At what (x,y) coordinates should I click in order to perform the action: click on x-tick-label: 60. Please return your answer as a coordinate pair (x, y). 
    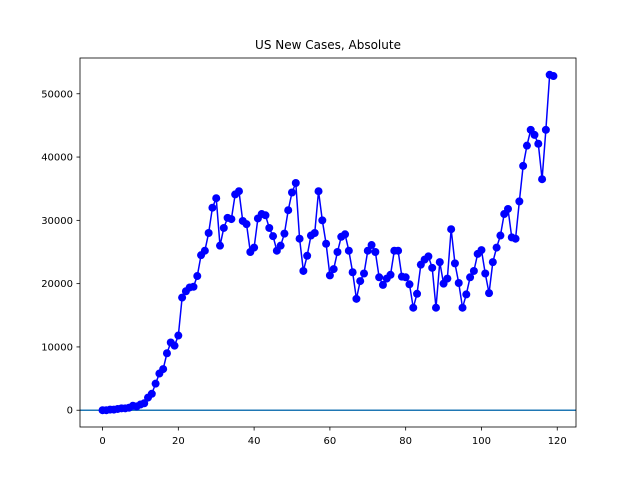
    Looking at the image, I should click on (330, 441).